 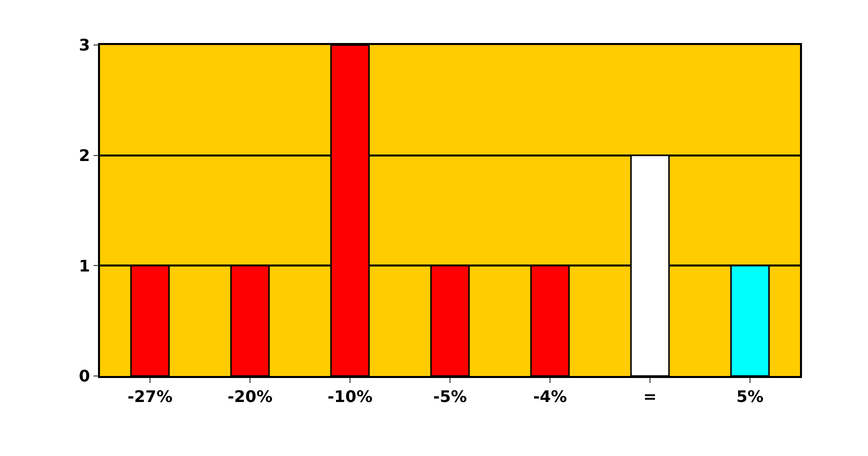 I want to click on y-tick-label: 2, so click(x=84, y=155).